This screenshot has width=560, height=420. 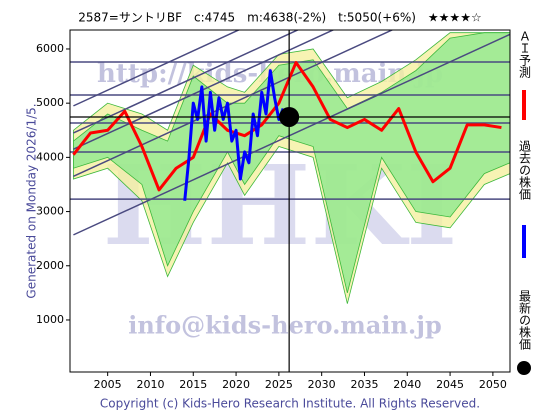 I want to click on legend-label: ＡＩ予測, so click(x=525, y=54).